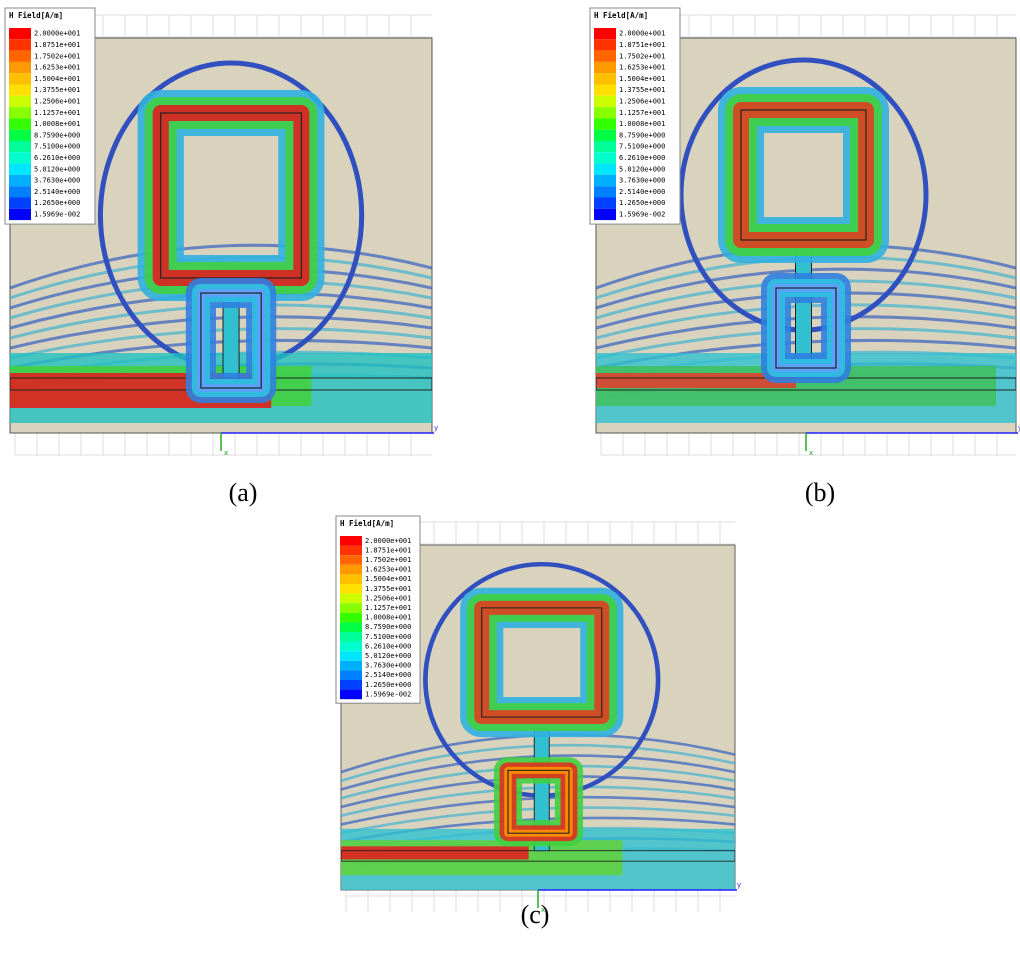 This screenshot has height=964, width=1020. What do you see at coordinates (388, 618) in the screenshot?
I see `legend-label: 1.0008e+001` at bounding box center [388, 618].